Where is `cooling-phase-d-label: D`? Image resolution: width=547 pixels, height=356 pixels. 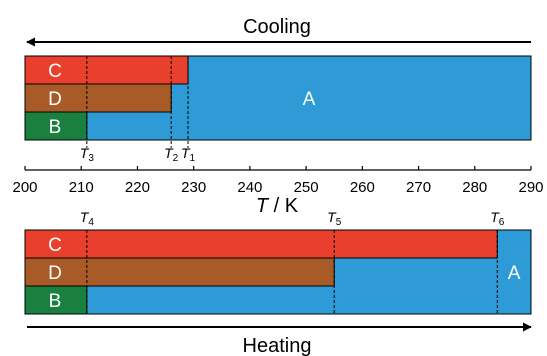 cooling-phase-d-label: D is located at coordinates (55, 99).